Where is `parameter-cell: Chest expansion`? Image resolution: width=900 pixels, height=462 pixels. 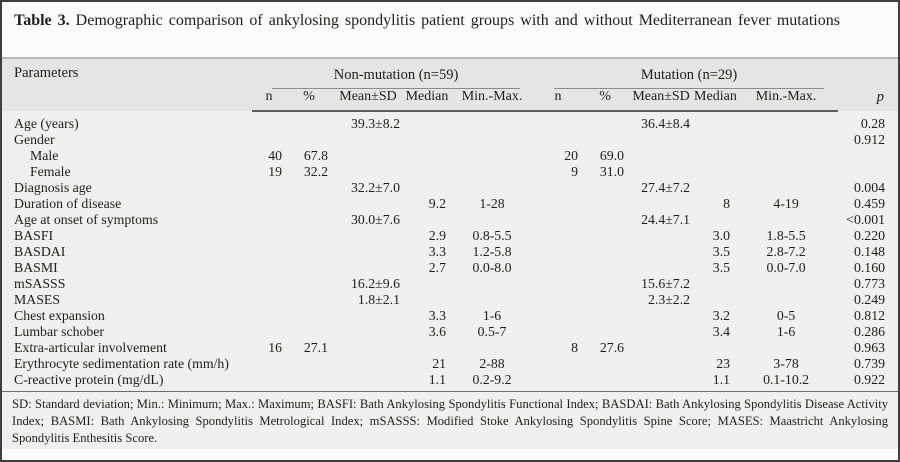
parameter-cell: Chest expansion is located at coordinates (59, 315).